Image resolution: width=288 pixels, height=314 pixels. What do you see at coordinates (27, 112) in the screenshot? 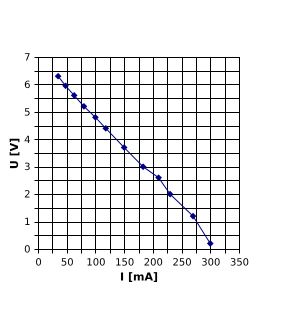
I see `y-tick-label: 5` at bounding box center [27, 112].